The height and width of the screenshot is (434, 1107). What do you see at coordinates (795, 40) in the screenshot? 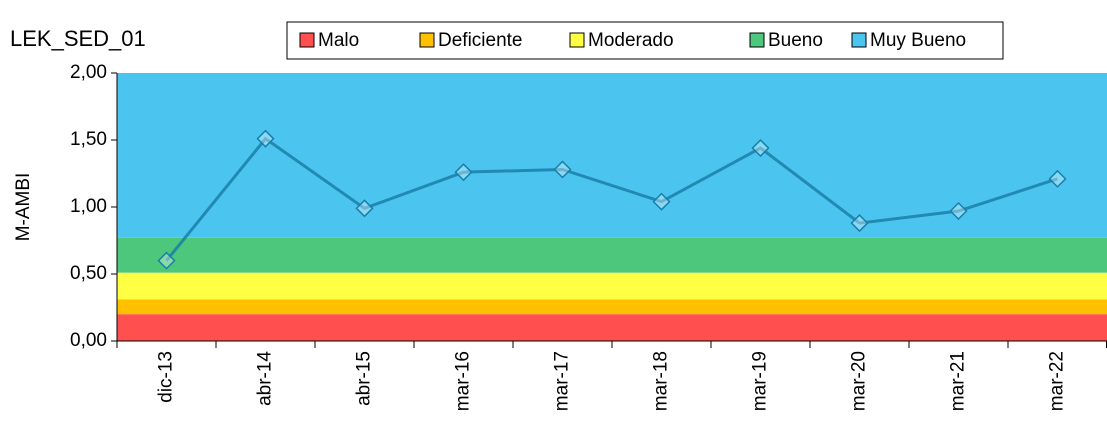
I see `legend-label: Bueno` at bounding box center [795, 40].